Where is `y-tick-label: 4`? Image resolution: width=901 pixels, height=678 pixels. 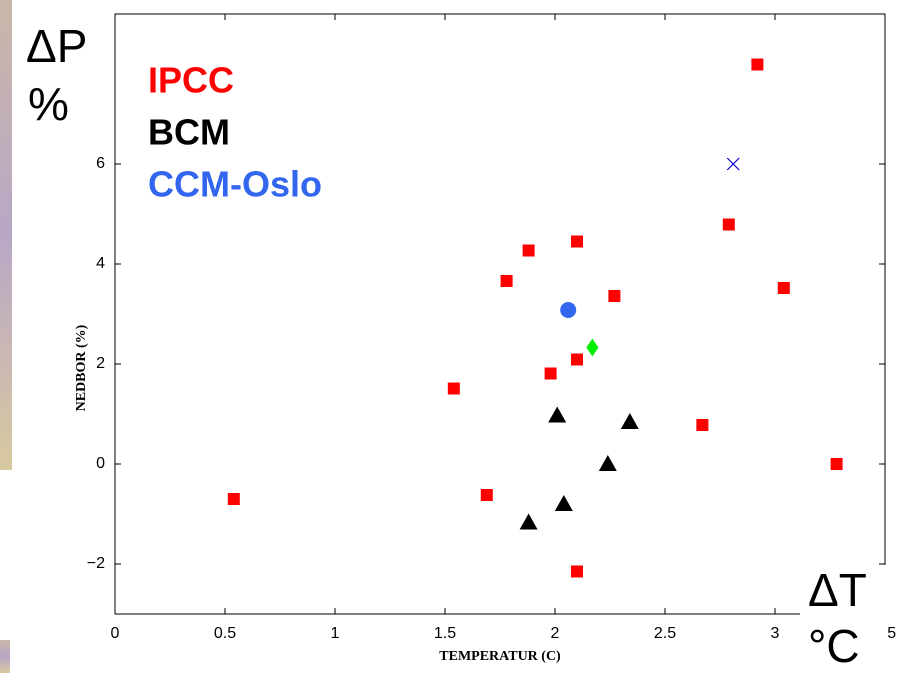
y-tick-label: 4 is located at coordinates (100, 263).